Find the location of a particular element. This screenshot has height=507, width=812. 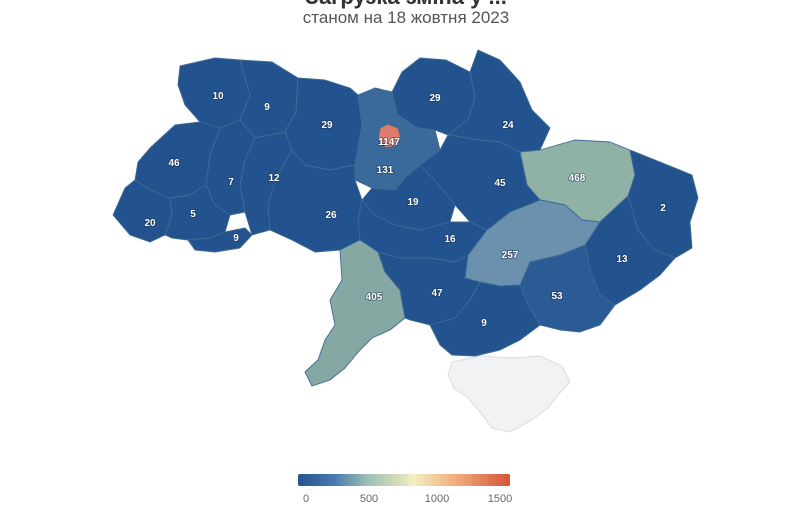

region-label-lviv: 46 is located at coordinates (174, 163).